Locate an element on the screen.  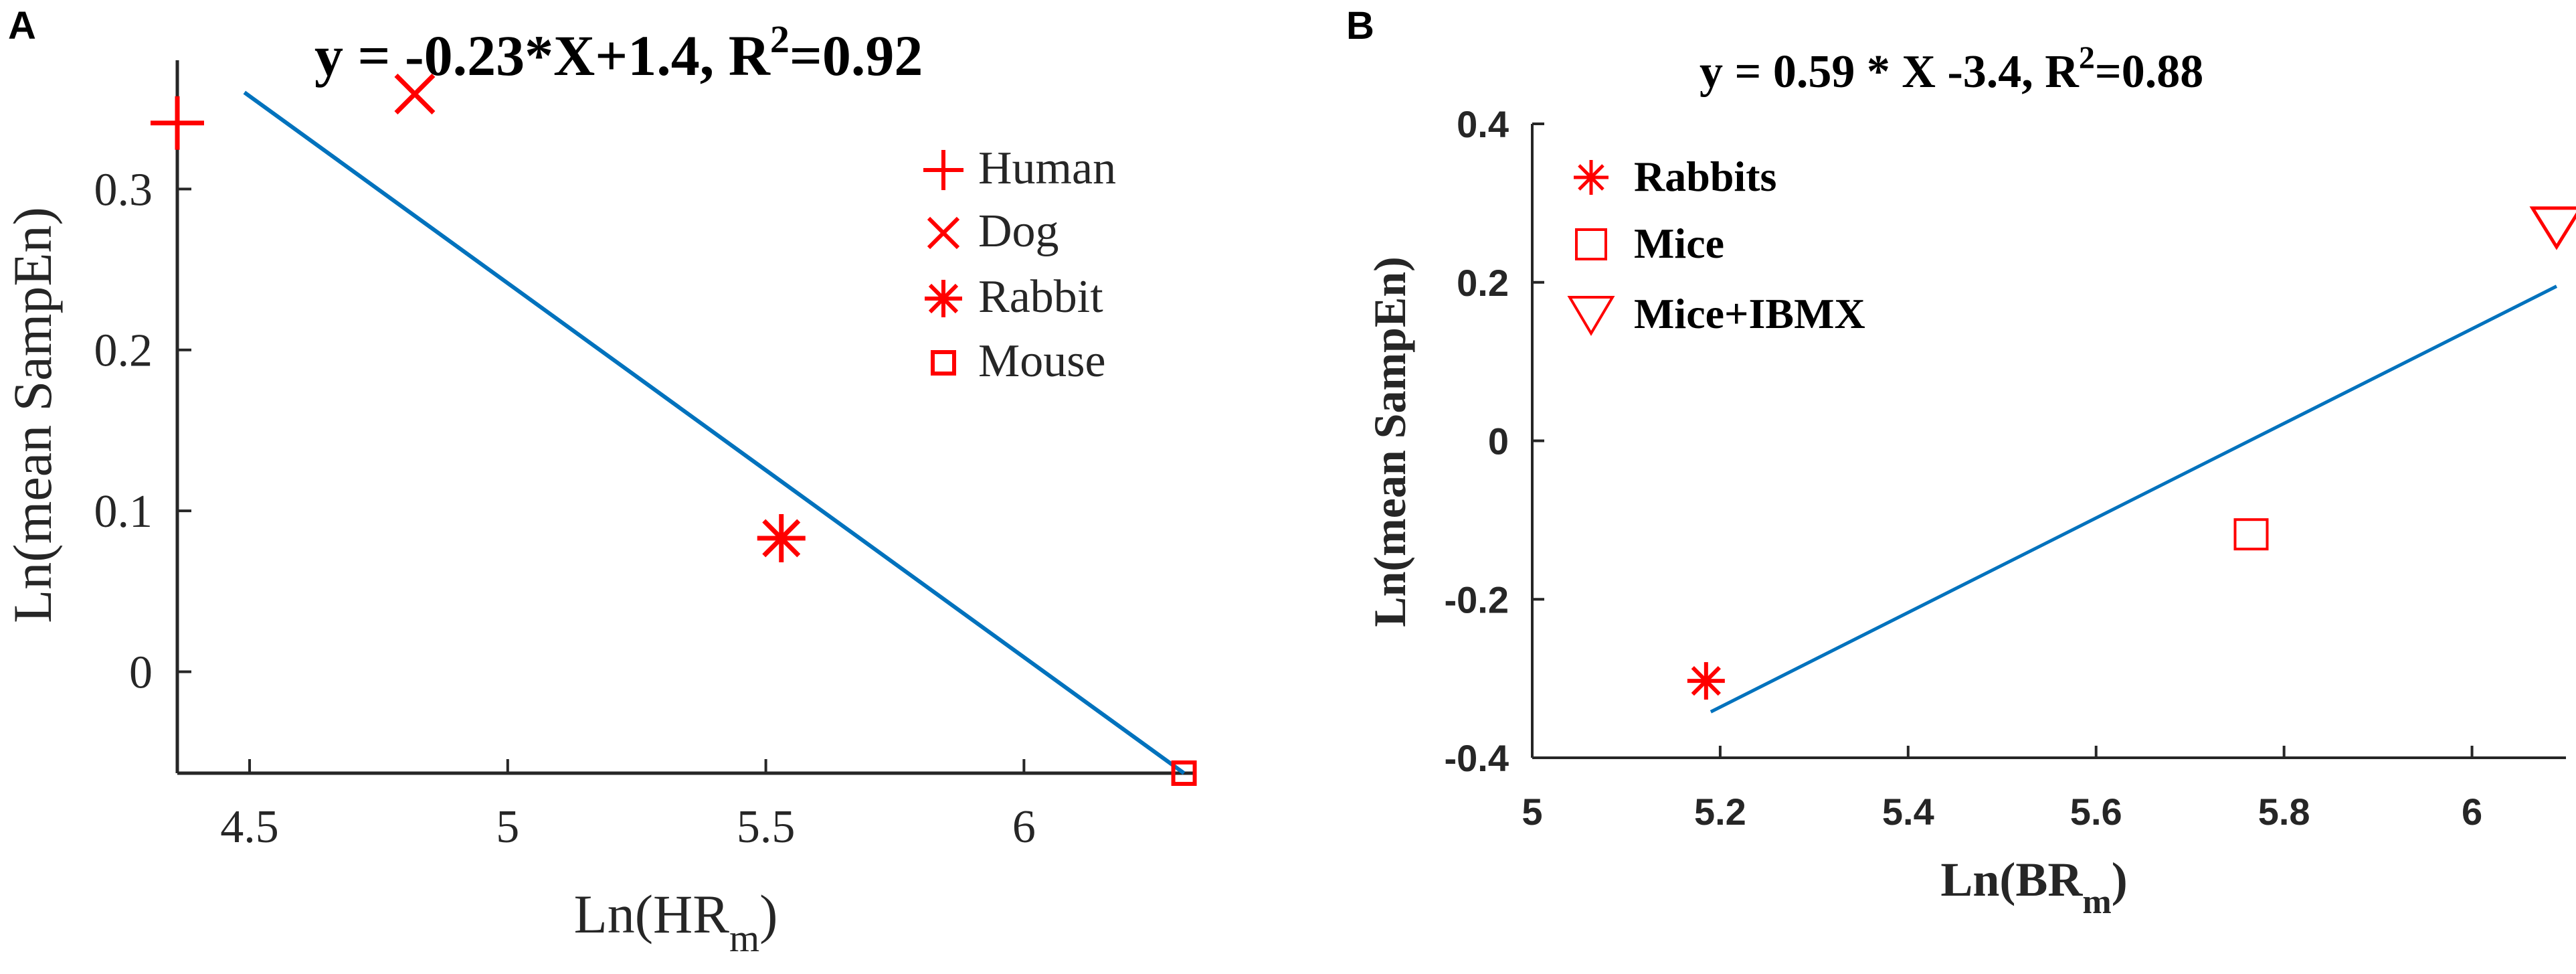
legend-mice-ibmx-label: Mice+IBMX is located at coordinates (1749, 313).